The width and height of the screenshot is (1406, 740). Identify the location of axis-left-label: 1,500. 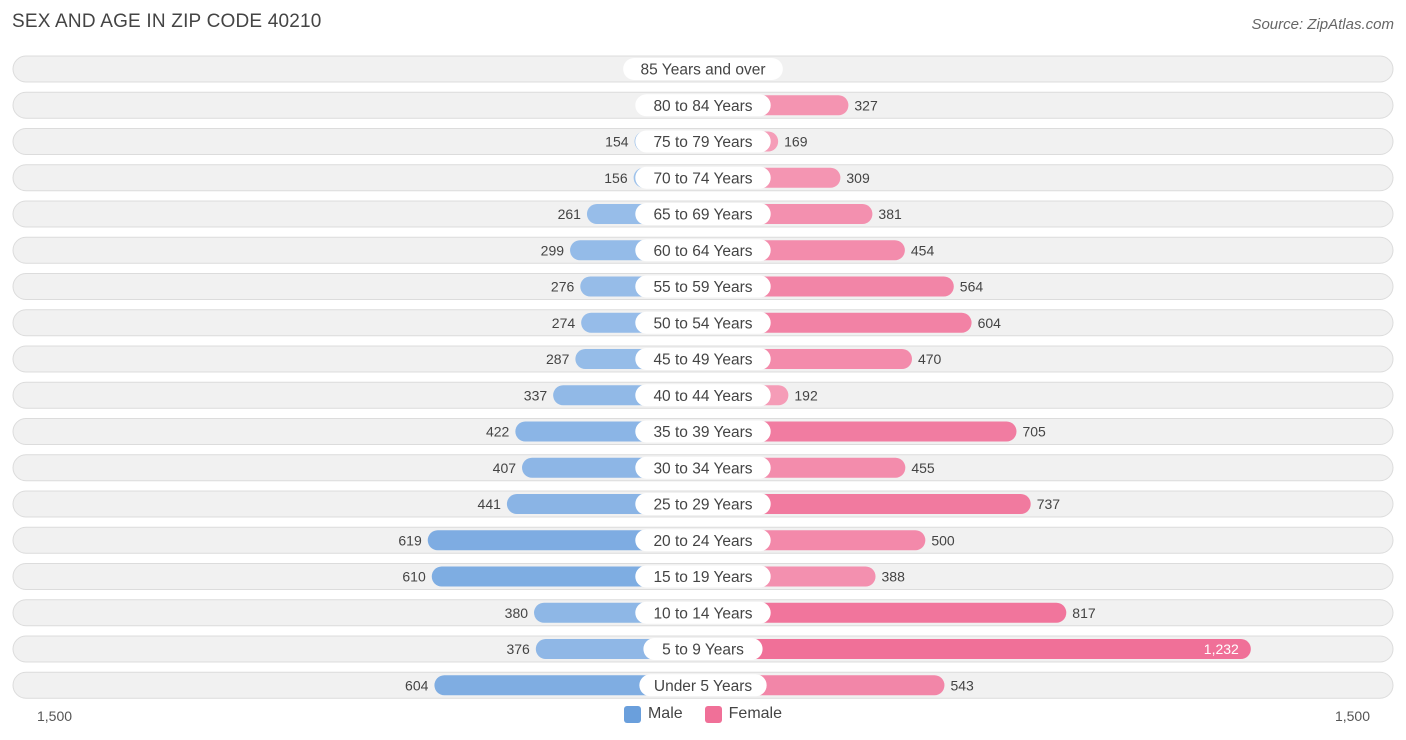
(55, 716).